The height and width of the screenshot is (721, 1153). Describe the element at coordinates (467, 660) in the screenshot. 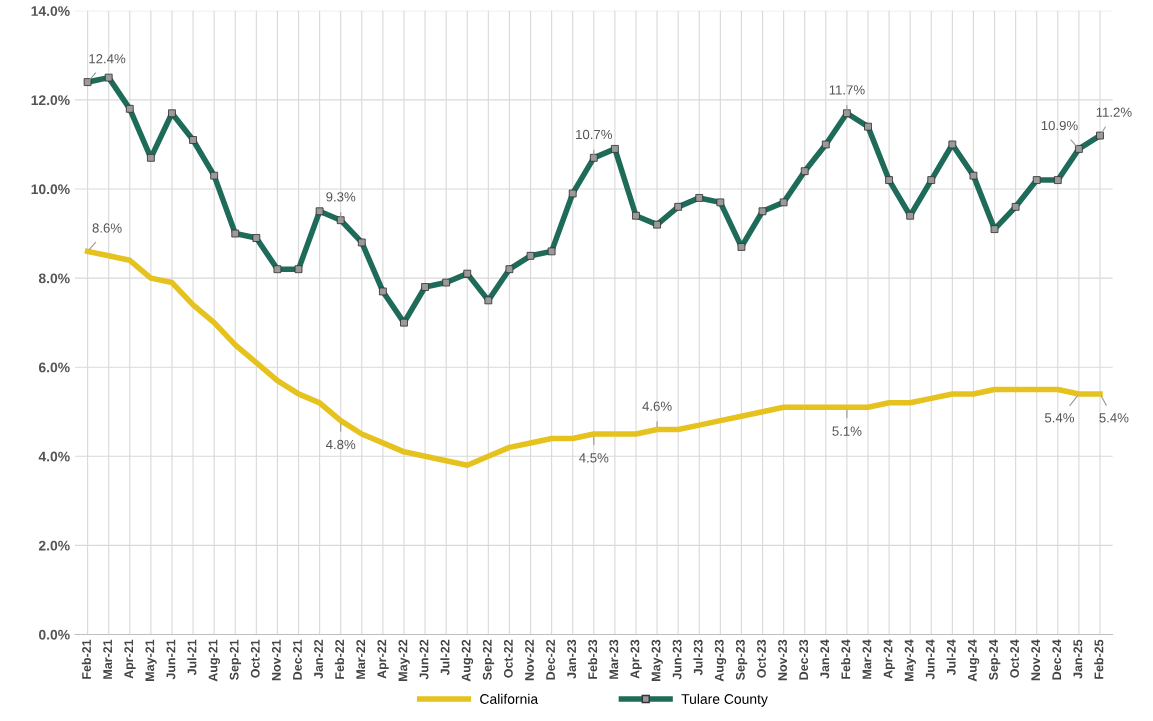

I see `x-tick-label: Aug-22` at that location.